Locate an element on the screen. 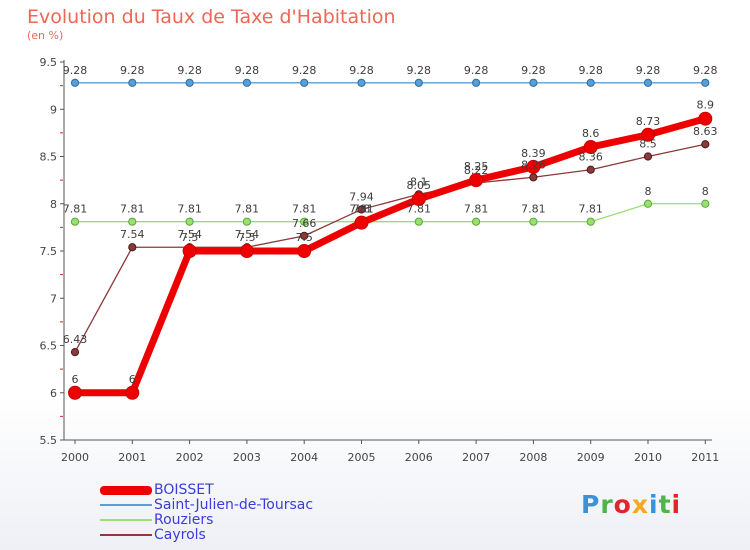 This screenshot has width=750, height=550. data-label-BOISSET: 8.39 is located at coordinates (533, 153).